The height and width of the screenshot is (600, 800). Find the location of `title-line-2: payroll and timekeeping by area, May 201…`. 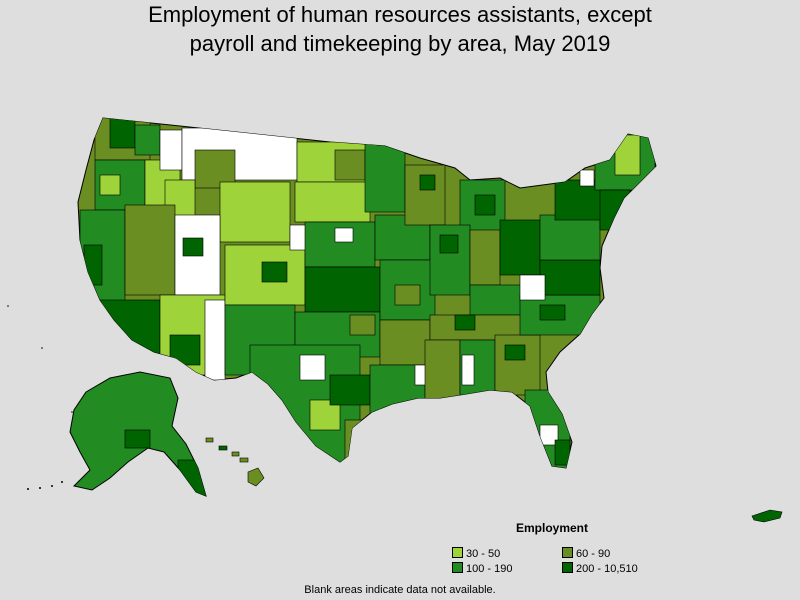

title-line-2: payroll and timekeeping by area, May 201… is located at coordinates (400, 43).